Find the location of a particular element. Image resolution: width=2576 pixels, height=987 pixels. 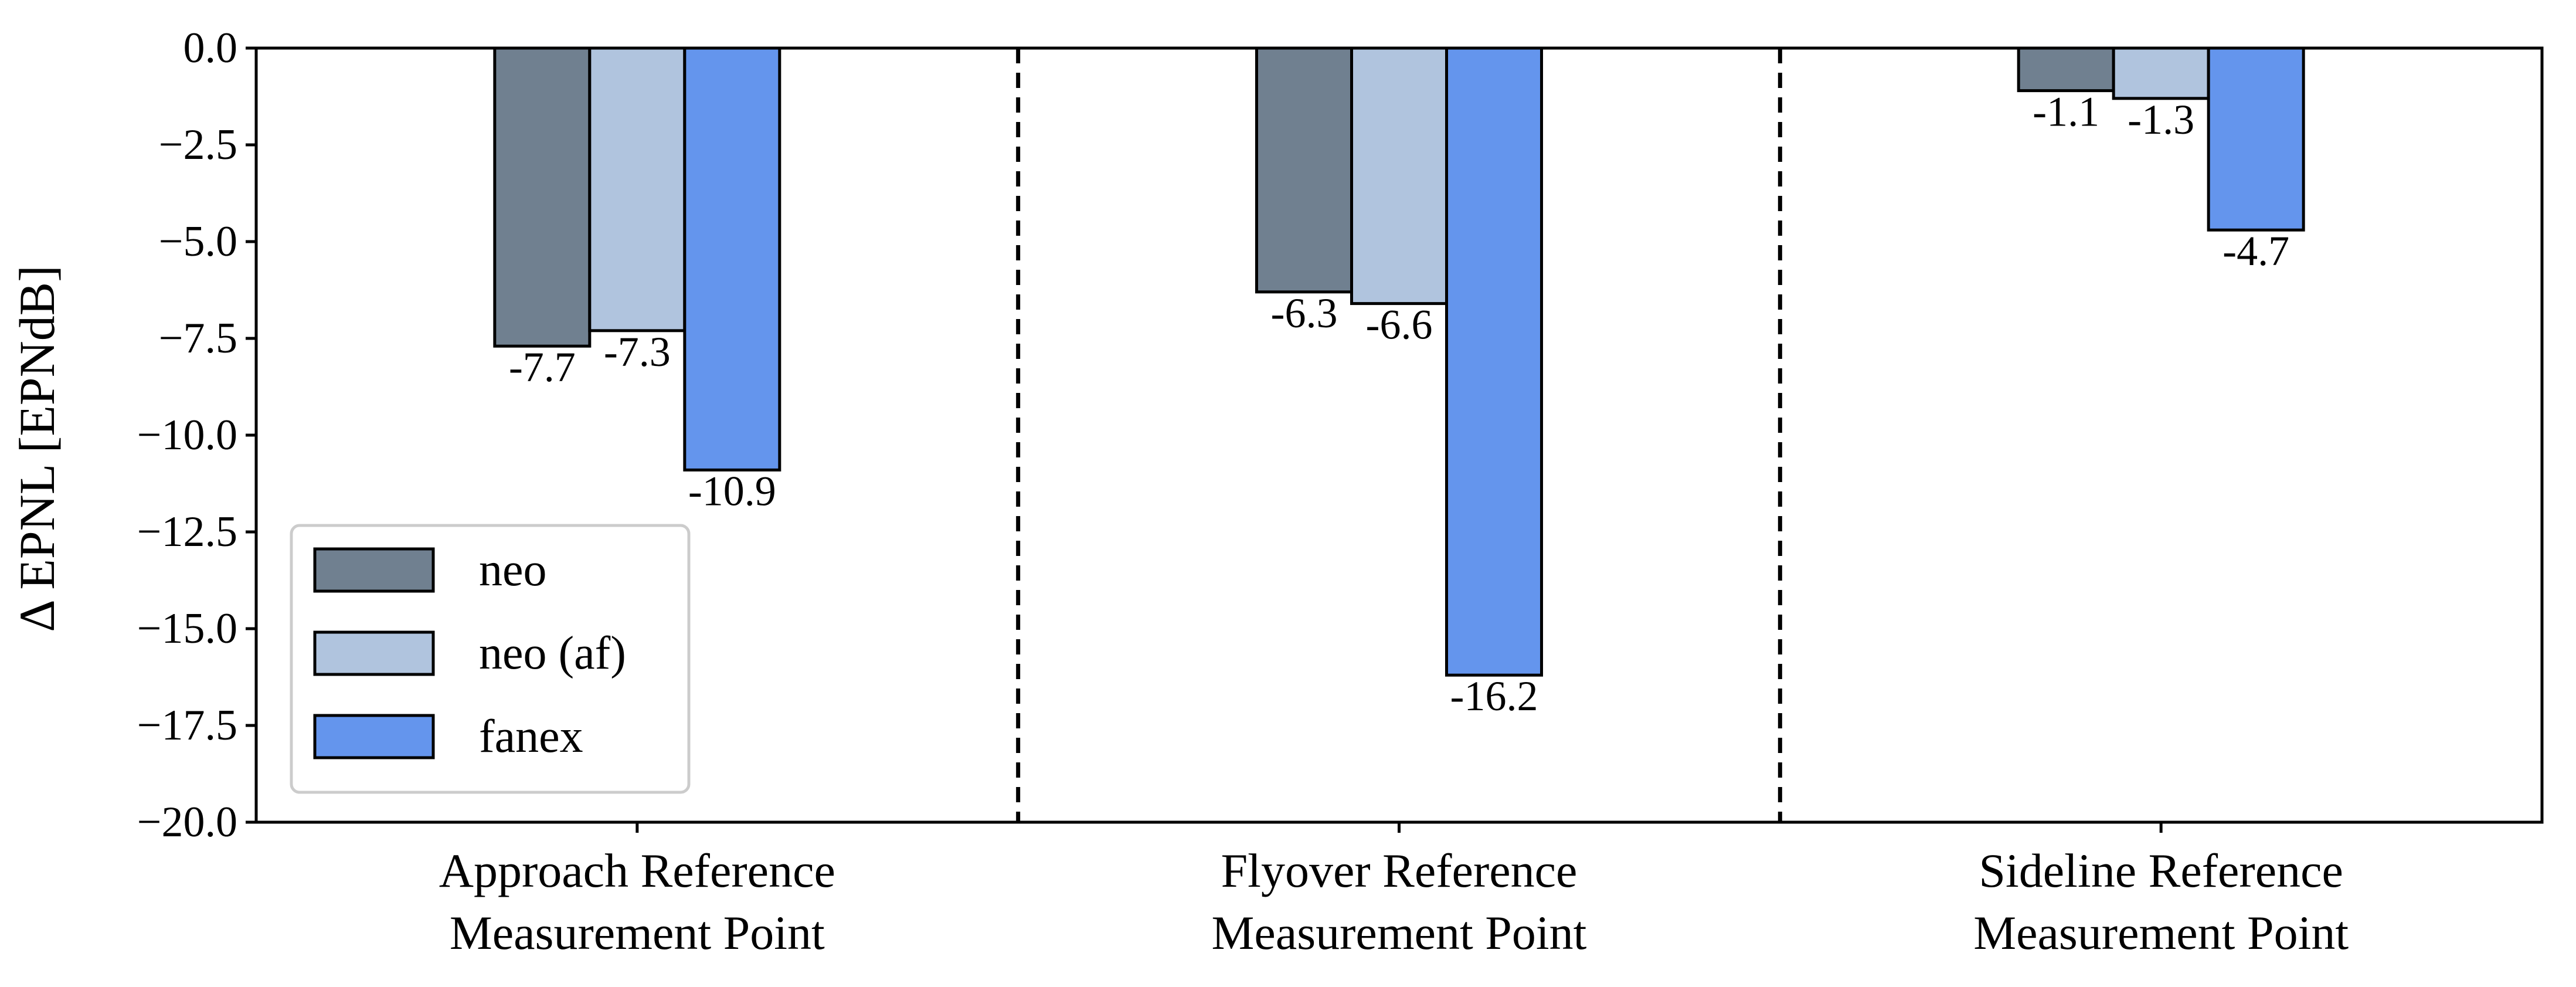

x-tick-label: Approach Reference Measurement Point is located at coordinates (637, 901).